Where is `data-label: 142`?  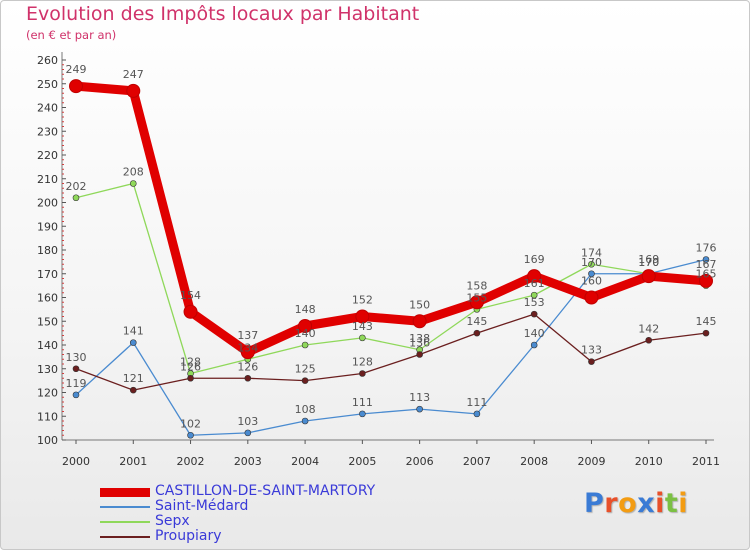
data-label: 142 is located at coordinates (648, 328).